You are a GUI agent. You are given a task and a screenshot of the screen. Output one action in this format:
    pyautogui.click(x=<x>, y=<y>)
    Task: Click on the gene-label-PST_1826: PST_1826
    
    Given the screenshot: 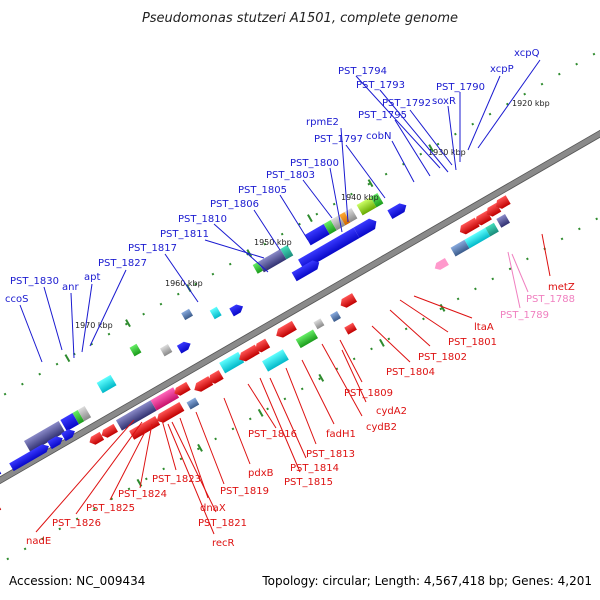 What is the action you would take?
    pyautogui.click(x=76, y=523)
    